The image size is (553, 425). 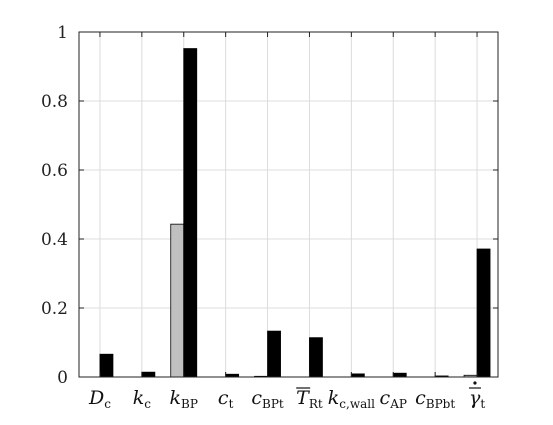 I want to click on y-tick-label-5: 1, so click(x=62, y=33).